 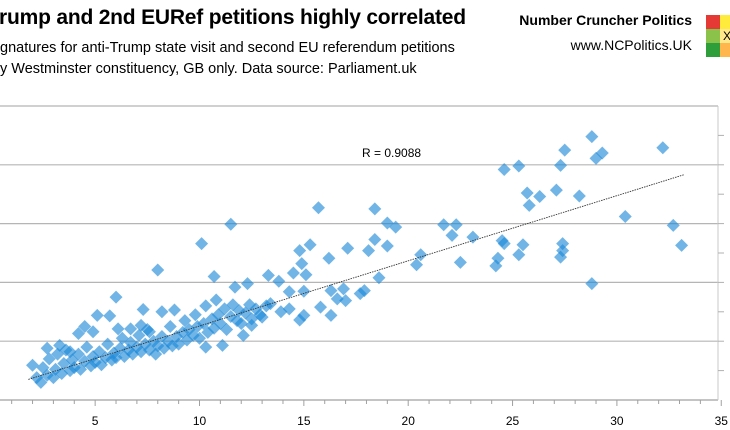 What do you see at coordinates (95, 421) in the screenshot?
I see `x-tick-label: 5` at bounding box center [95, 421].